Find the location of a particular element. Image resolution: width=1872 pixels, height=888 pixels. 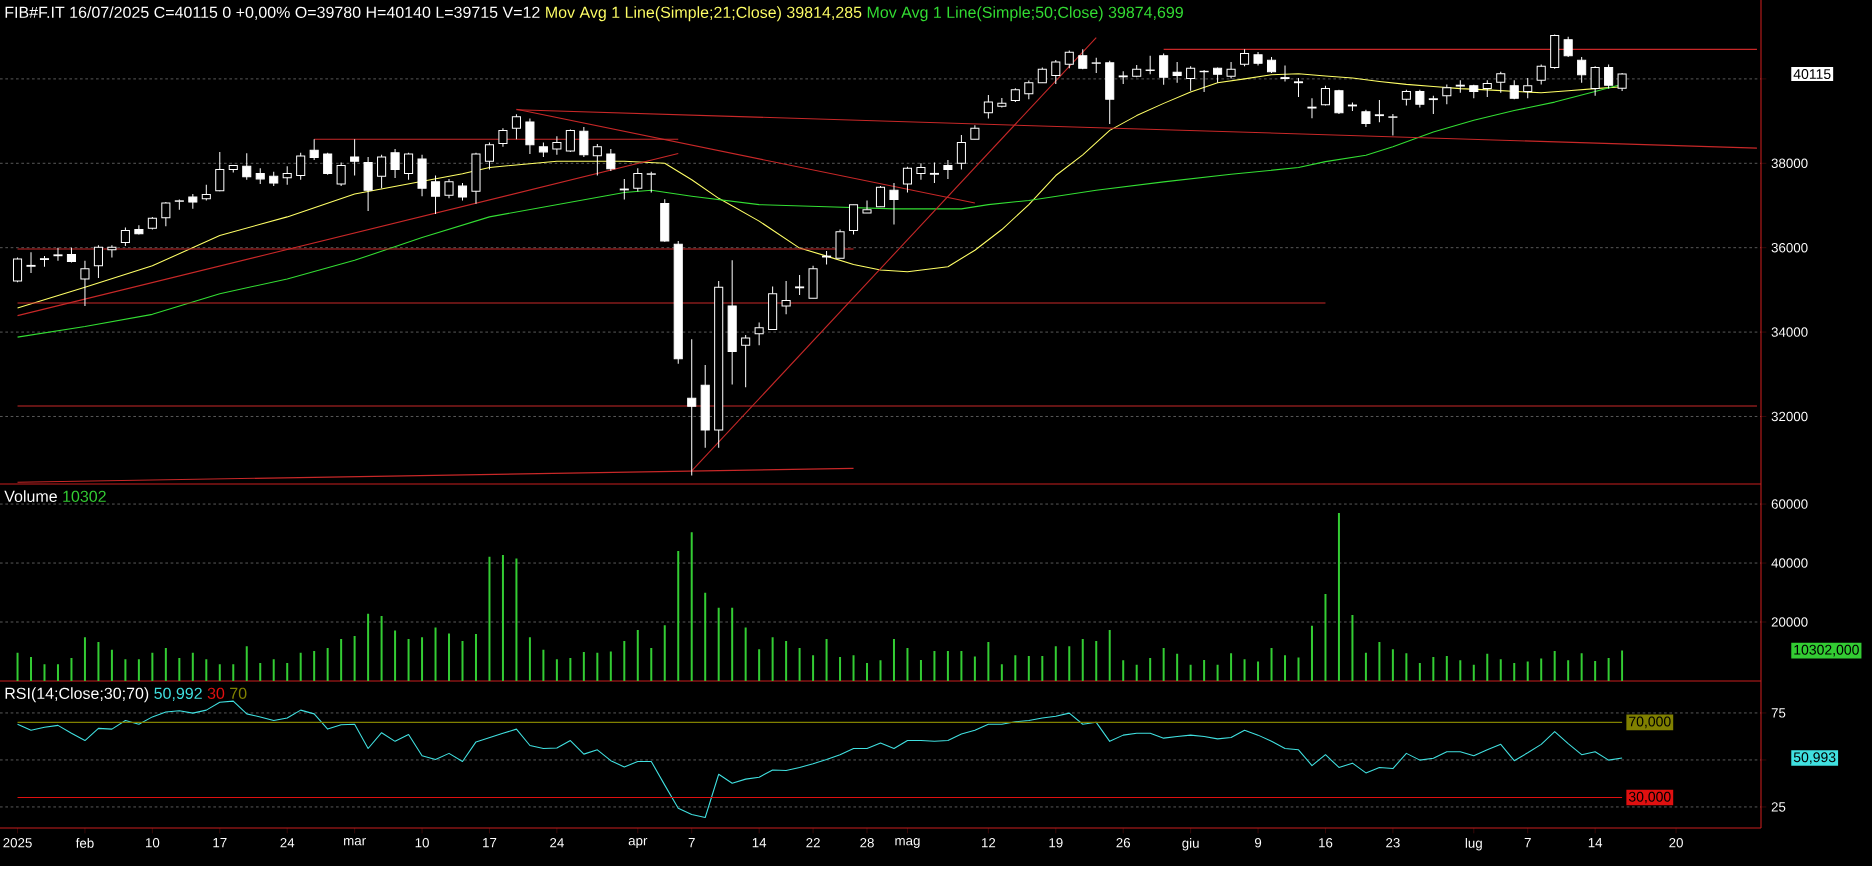

y-tick-label: 20000 is located at coordinates (1789, 622).